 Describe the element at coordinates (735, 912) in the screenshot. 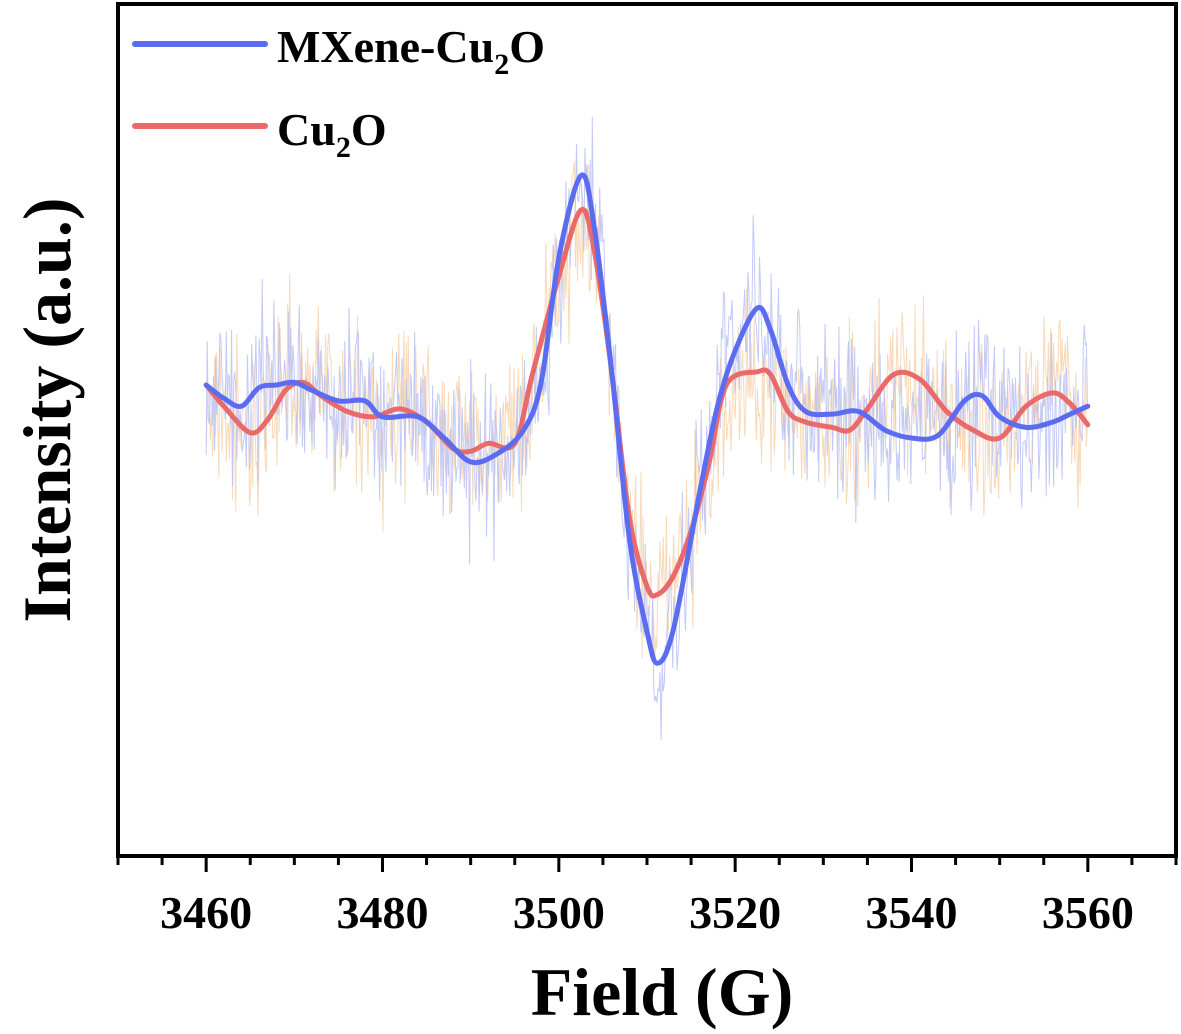

I see `x-tick-label: 3520` at that location.